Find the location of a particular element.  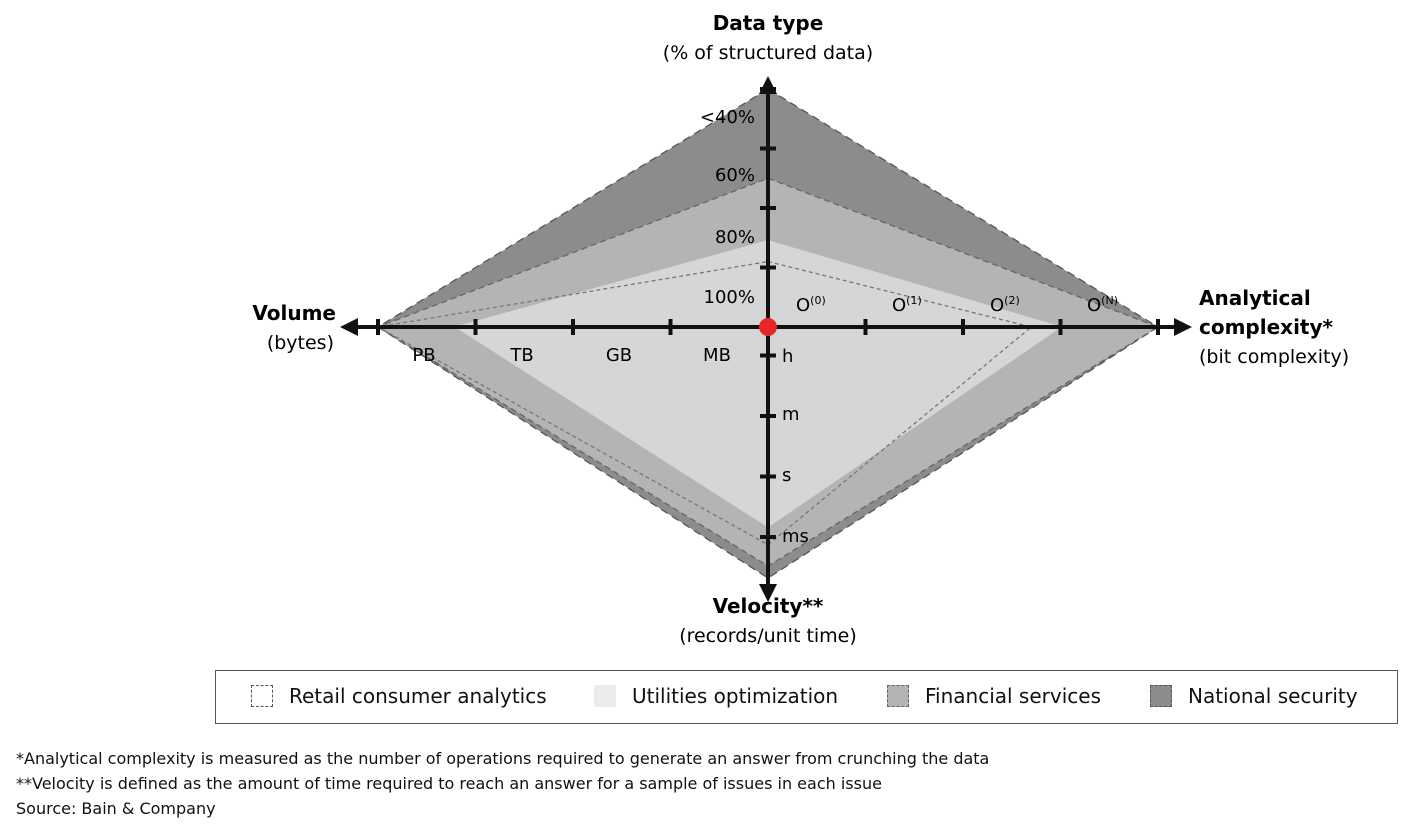

volume-axis-title: Volume is located at coordinates (294, 313).